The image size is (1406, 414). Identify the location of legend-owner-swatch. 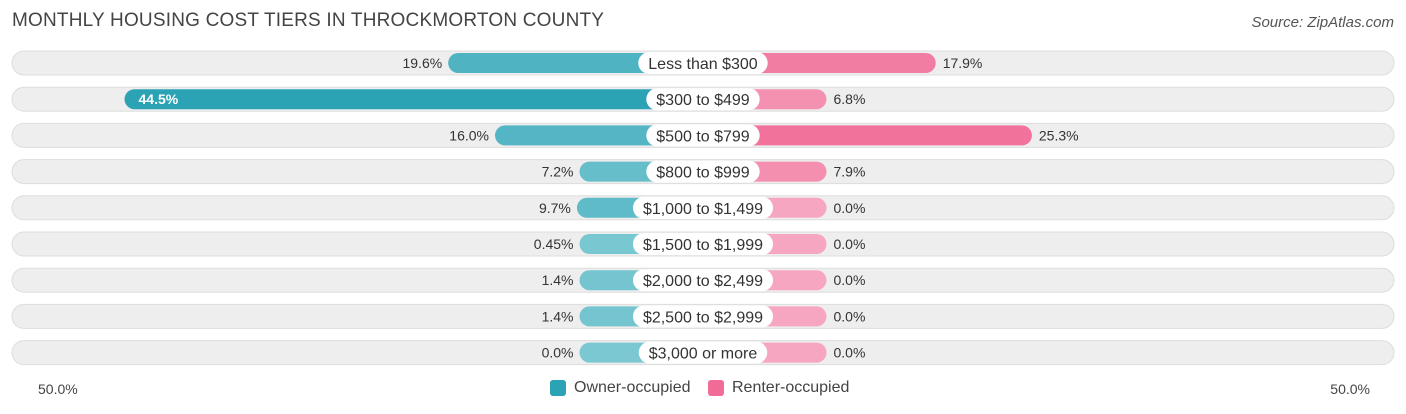
(558, 388).